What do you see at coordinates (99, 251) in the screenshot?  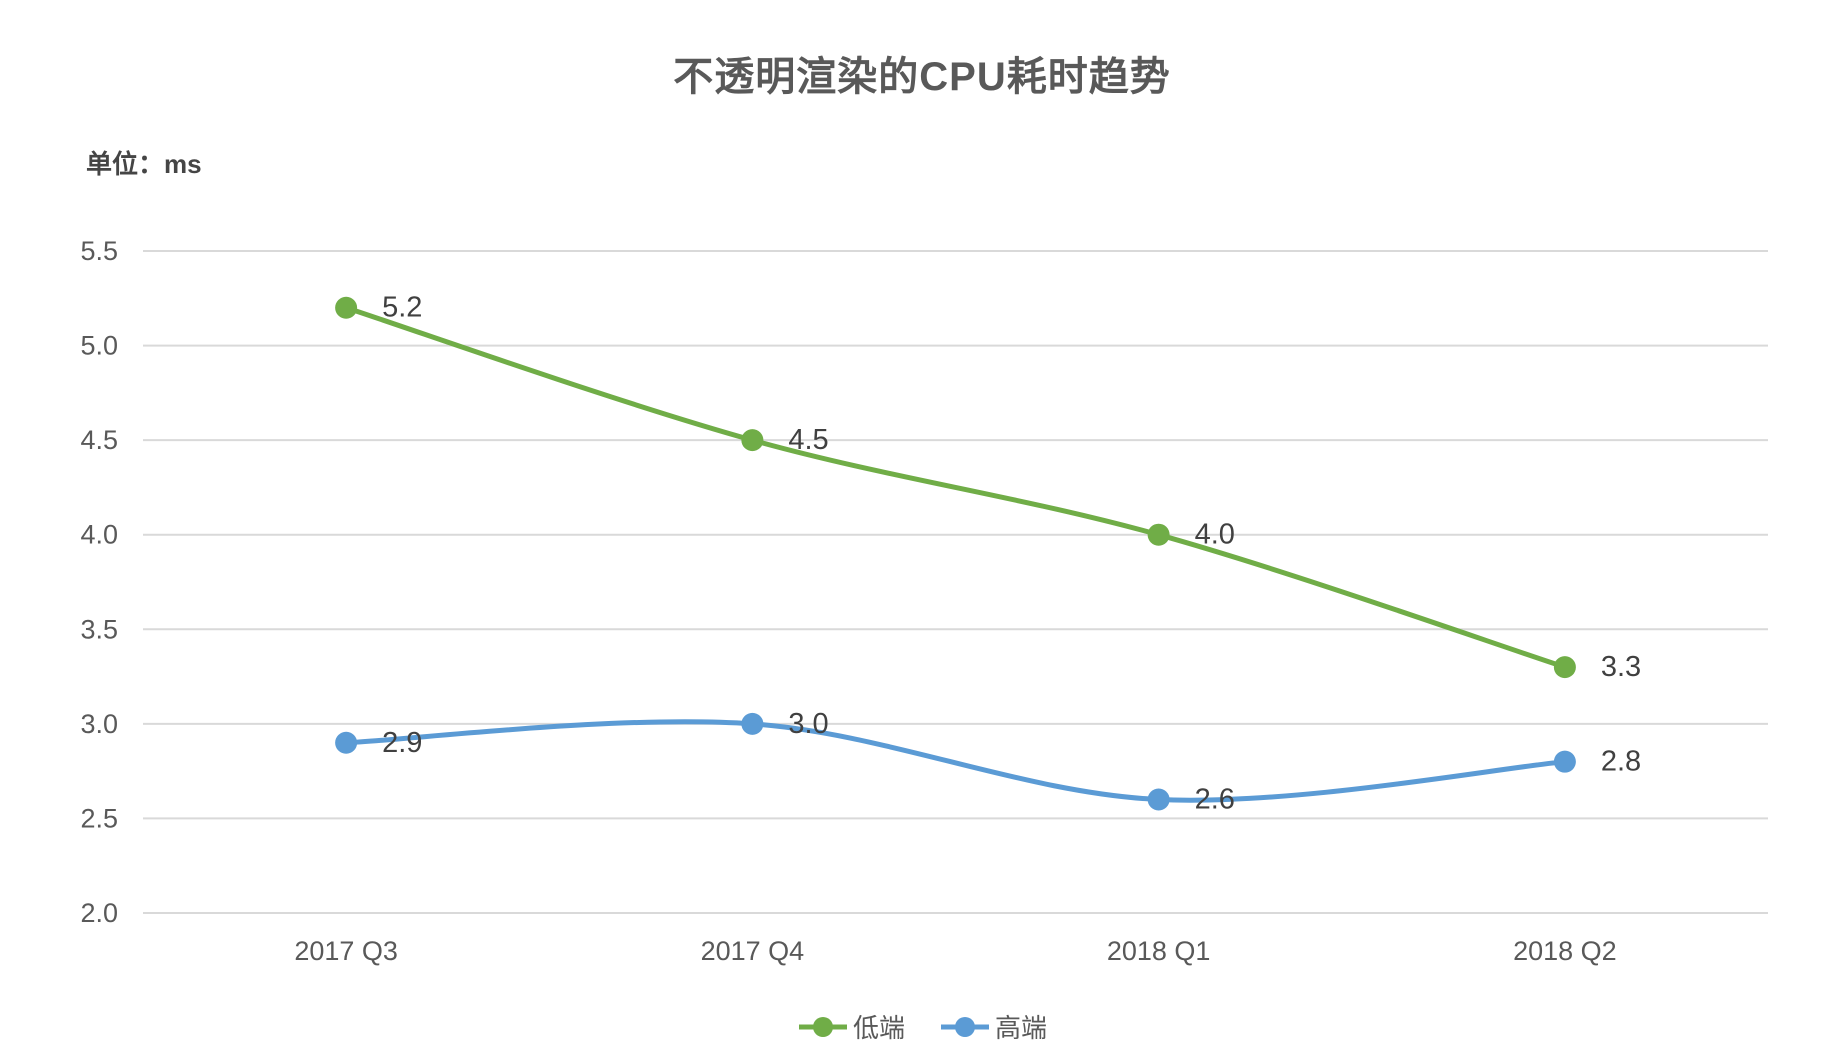 I see `y-tick-label: 5.5` at bounding box center [99, 251].